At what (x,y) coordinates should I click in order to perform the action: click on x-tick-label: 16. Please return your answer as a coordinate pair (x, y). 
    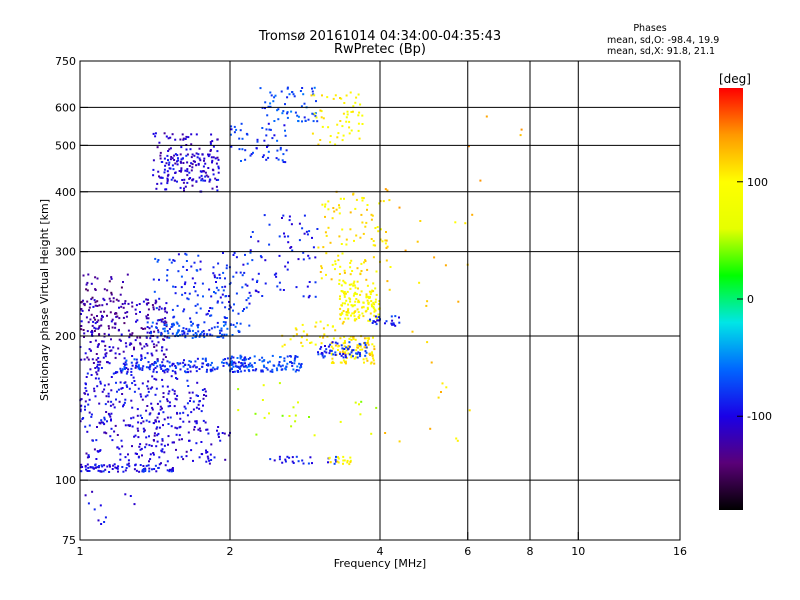
    Looking at the image, I should click on (680, 551).